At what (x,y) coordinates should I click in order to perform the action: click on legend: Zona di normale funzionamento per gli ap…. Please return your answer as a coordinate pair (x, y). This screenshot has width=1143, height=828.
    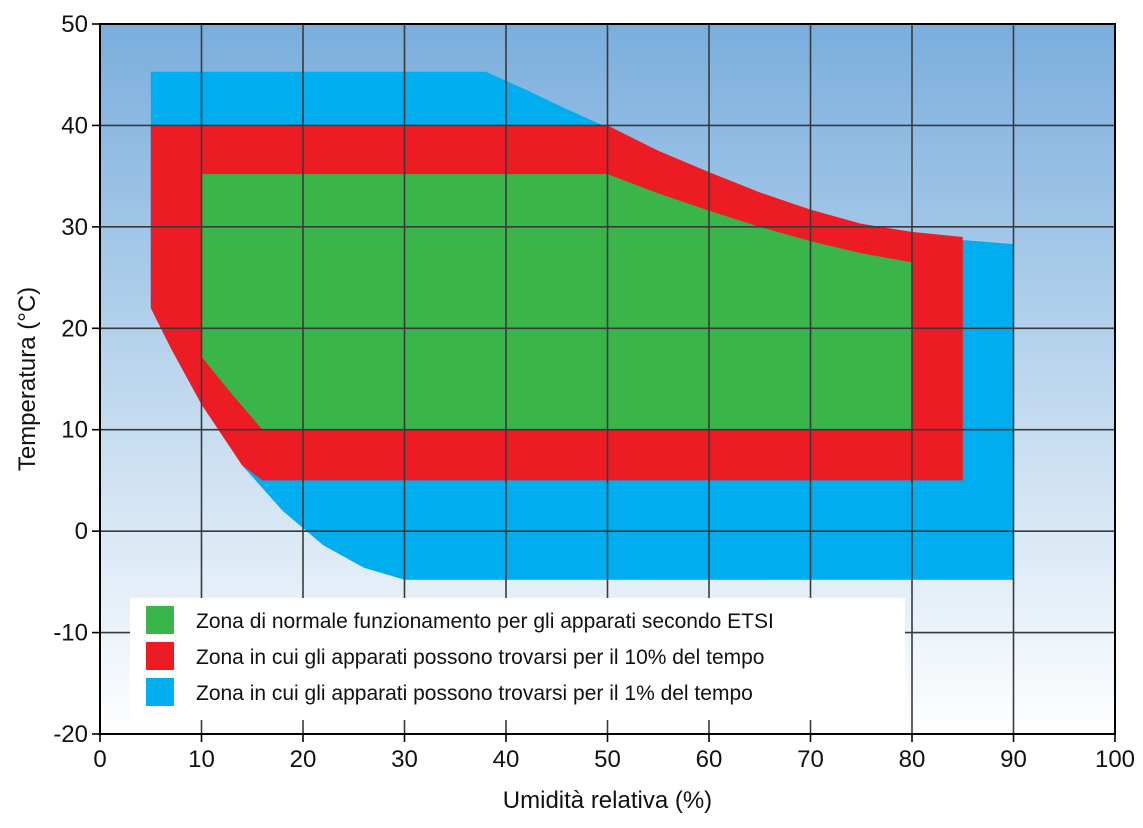
    Looking at the image, I should click on (517, 659).